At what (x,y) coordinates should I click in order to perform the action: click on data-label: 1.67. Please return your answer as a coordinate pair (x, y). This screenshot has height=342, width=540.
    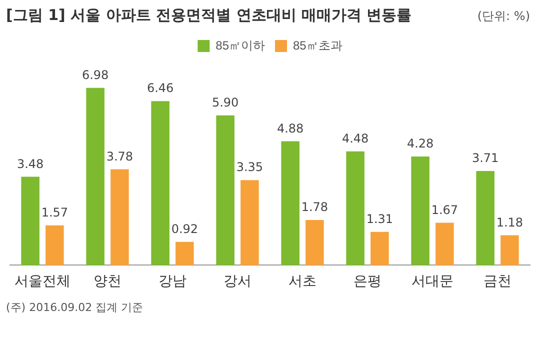
    Looking at the image, I should click on (444, 209).